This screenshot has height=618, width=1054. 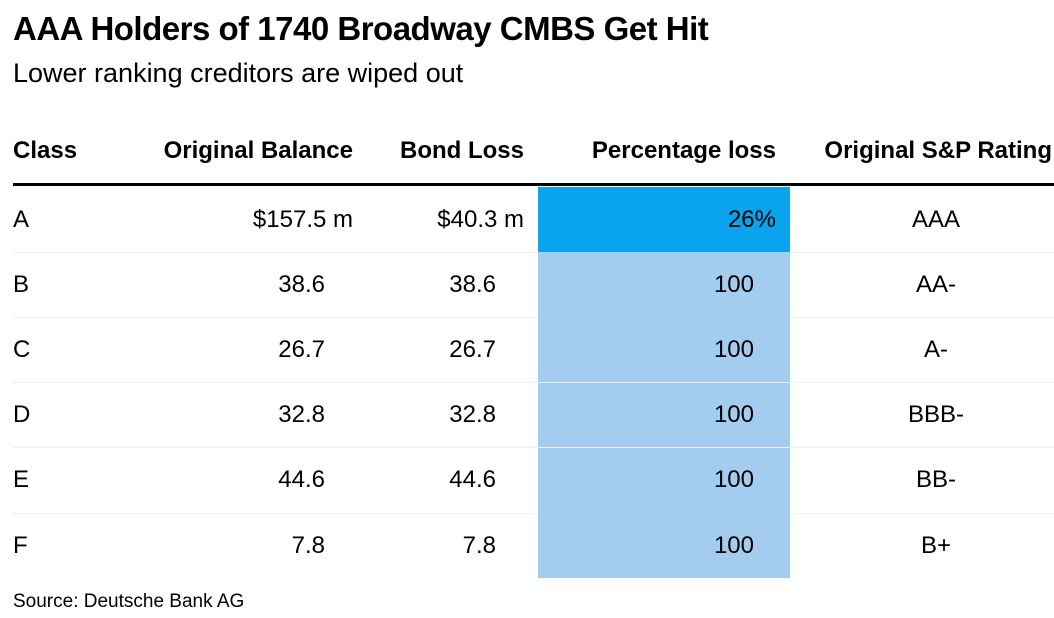 What do you see at coordinates (20, 545) in the screenshot?
I see `class-cell: F` at bounding box center [20, 545].